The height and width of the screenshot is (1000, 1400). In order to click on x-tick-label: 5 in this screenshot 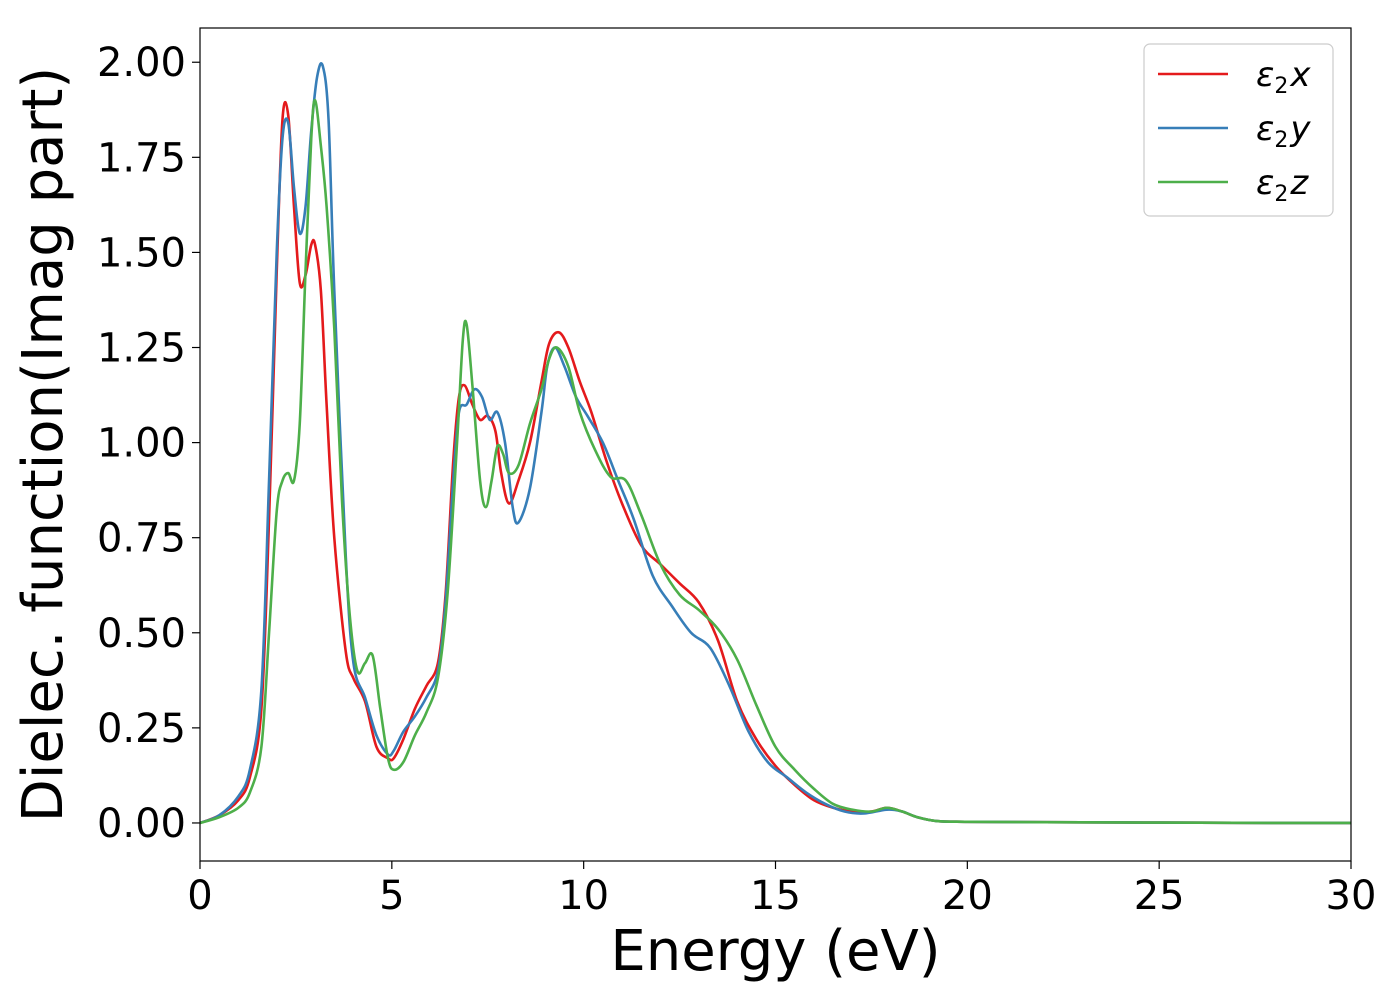, I will do `click(391, 896)`.